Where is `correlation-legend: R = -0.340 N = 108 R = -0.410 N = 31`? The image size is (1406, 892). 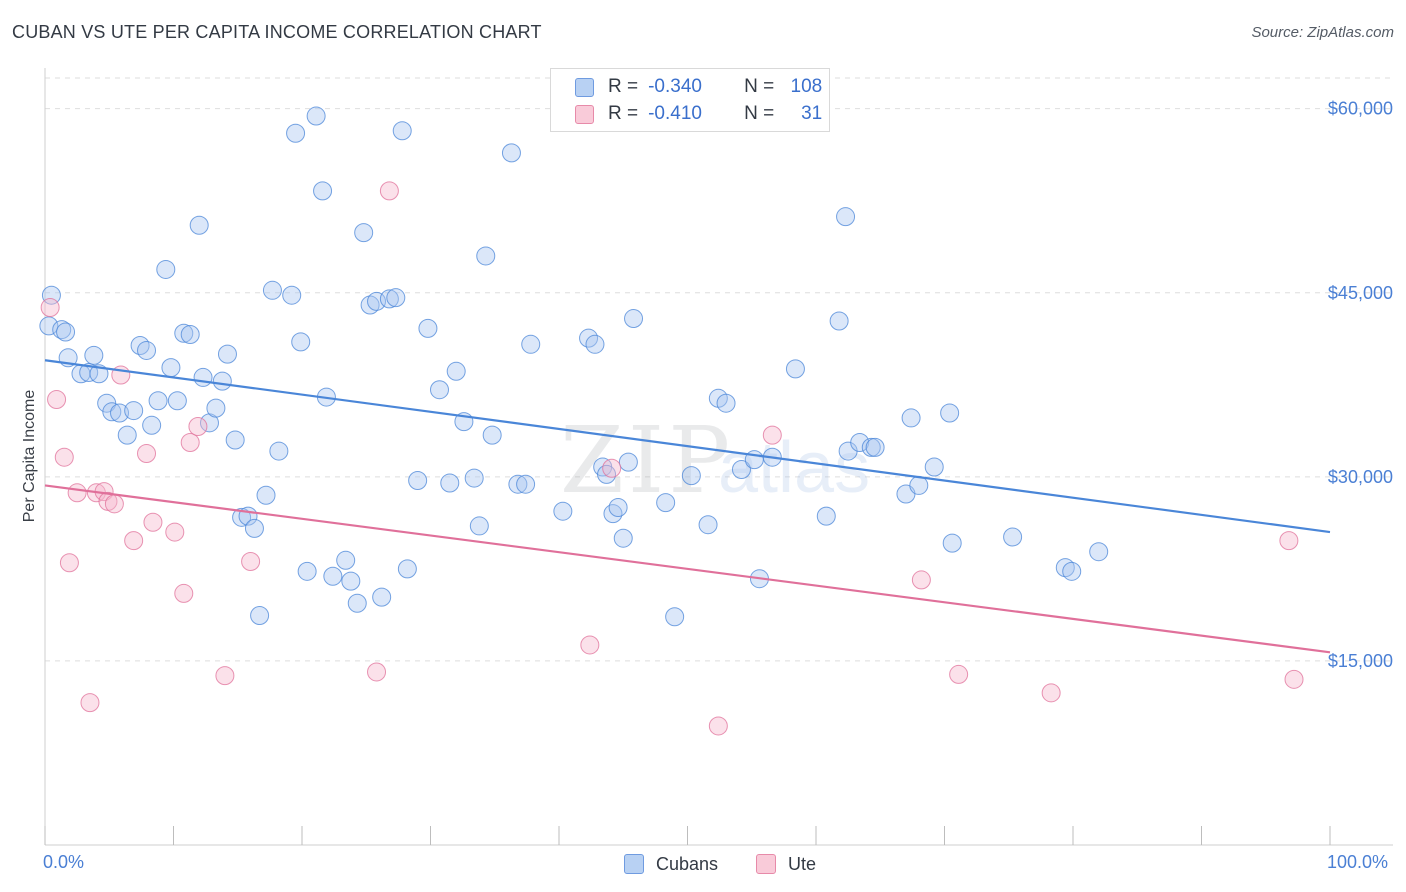 correlation-legend: R = -0.340 N = 108 R = -0.410 N = 31 is located at coordinates (690, 100).